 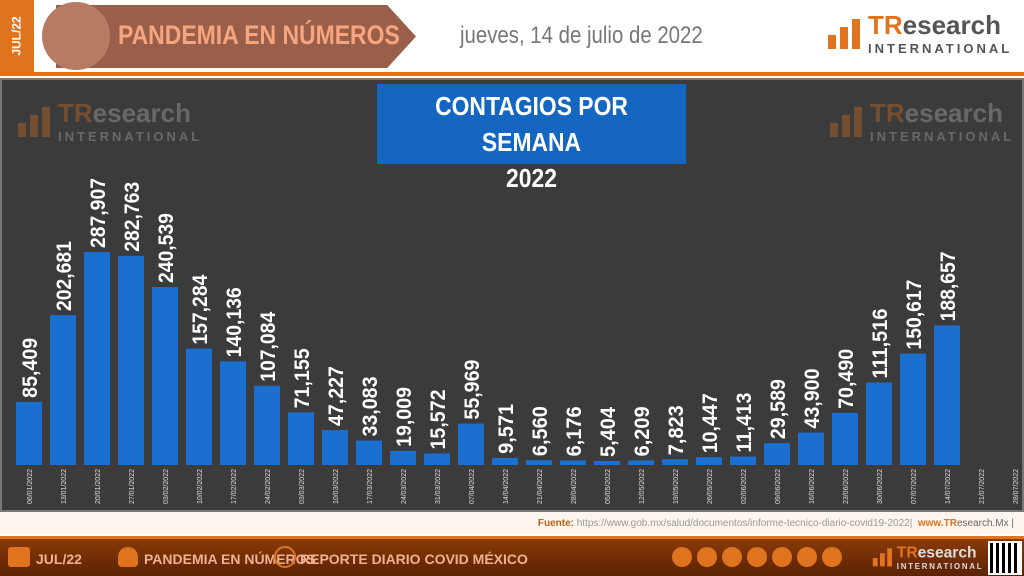 I want to click on web-icon, so click(x=682, y=557).